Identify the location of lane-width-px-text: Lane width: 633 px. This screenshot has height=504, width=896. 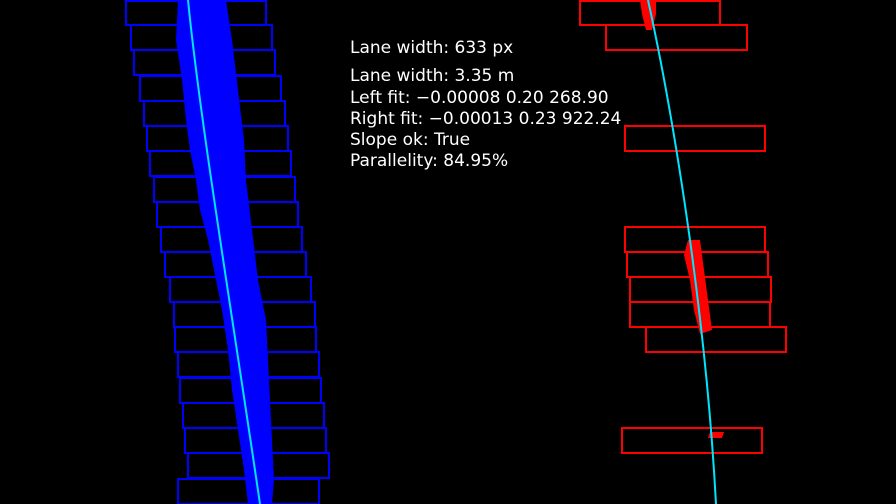
(432, 48).